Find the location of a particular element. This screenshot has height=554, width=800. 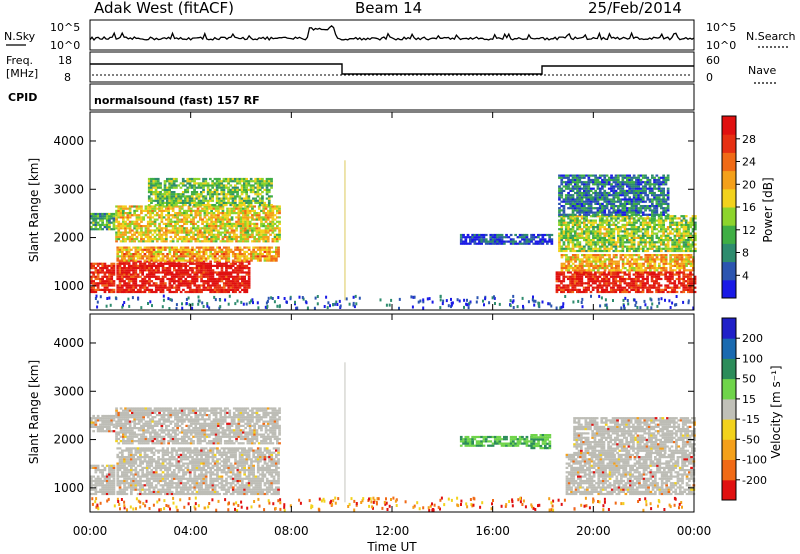

noise-sky-line is located at coordinates (392, 33).